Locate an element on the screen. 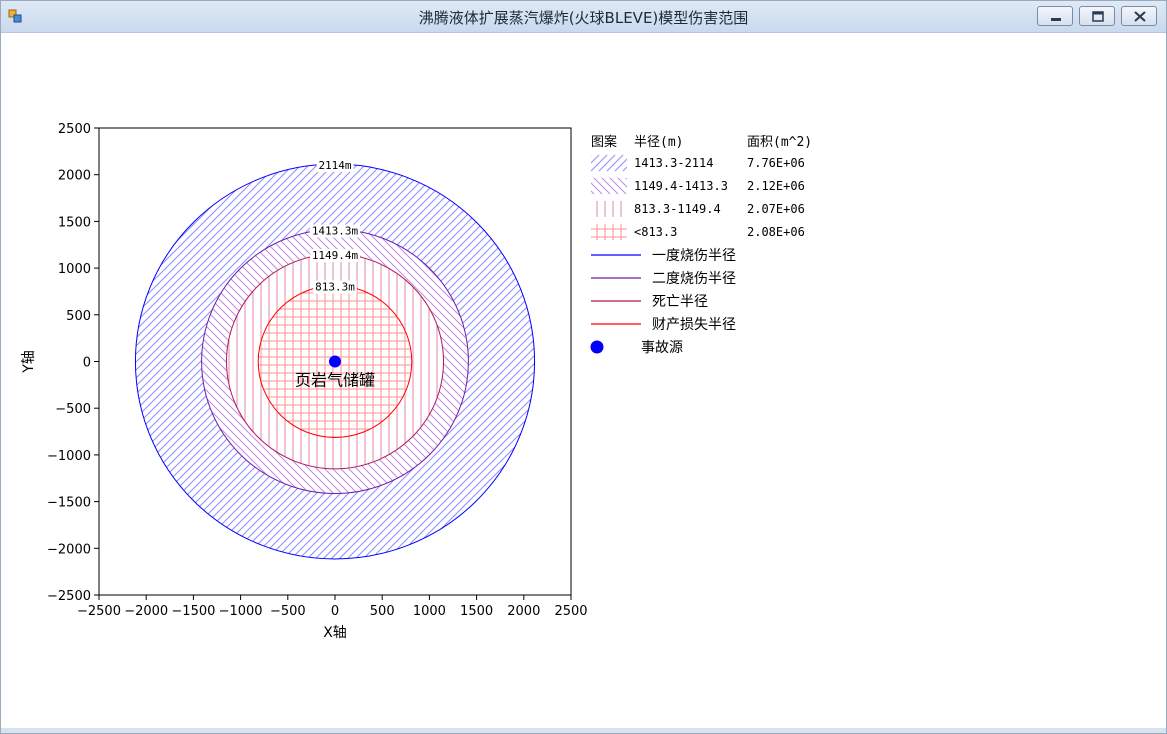 The height and width of the screenshot is (734, 1167). x-tick-label: 500 is located at coordinates (382, 611).